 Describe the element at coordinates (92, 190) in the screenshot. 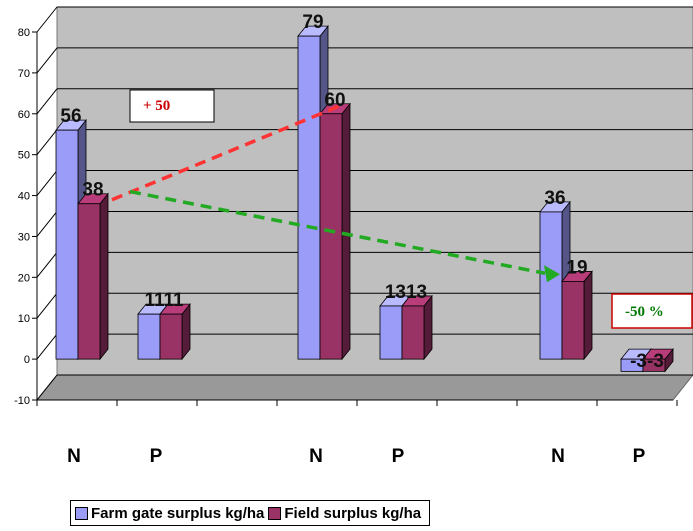

I see `data-label-field: 38` at that location.